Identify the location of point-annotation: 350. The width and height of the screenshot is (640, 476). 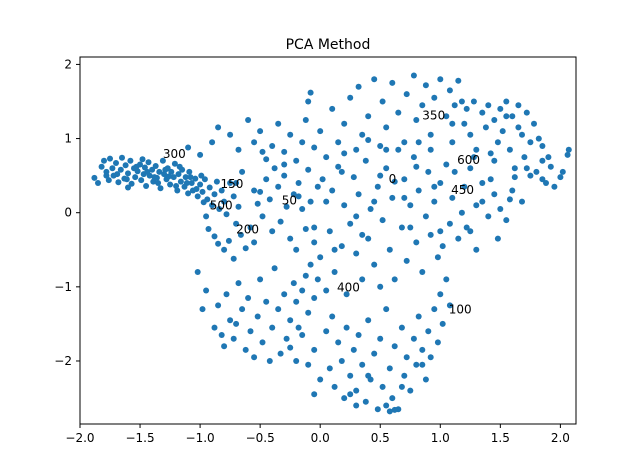
(433, 115).